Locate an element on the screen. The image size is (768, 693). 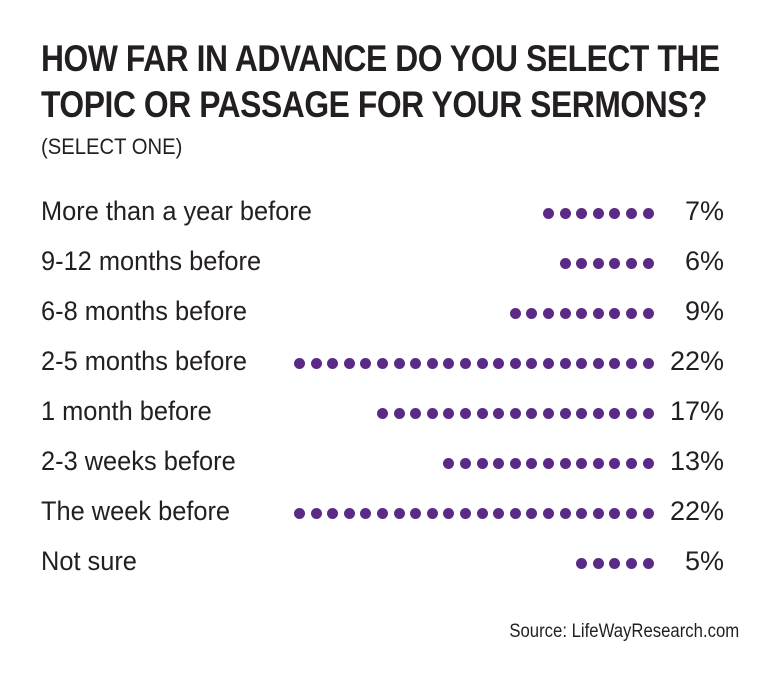
category-label: 1 month before is located at coordinates (126, 411).